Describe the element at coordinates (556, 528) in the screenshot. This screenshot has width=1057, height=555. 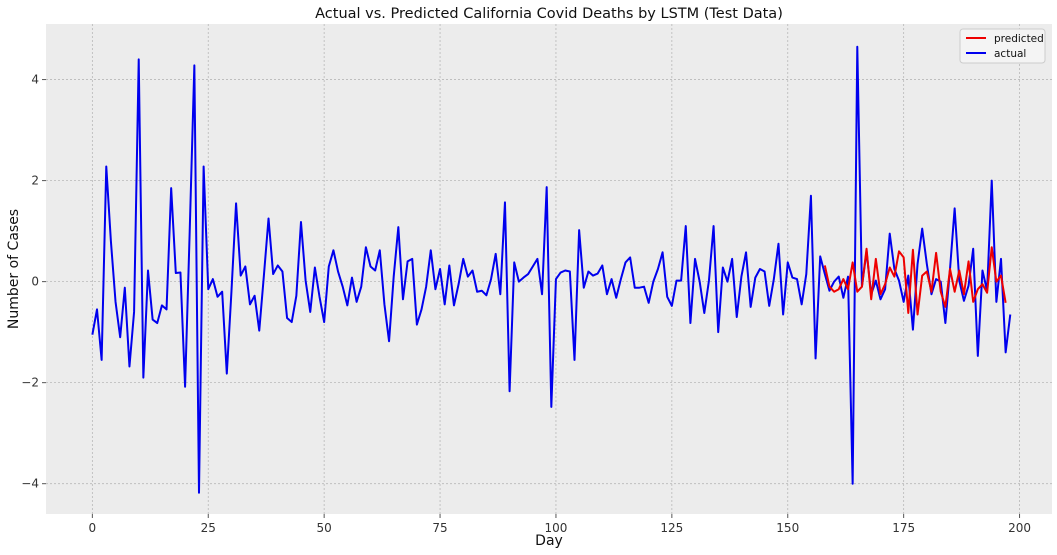
I see `x-tick-label: 100` at that location.